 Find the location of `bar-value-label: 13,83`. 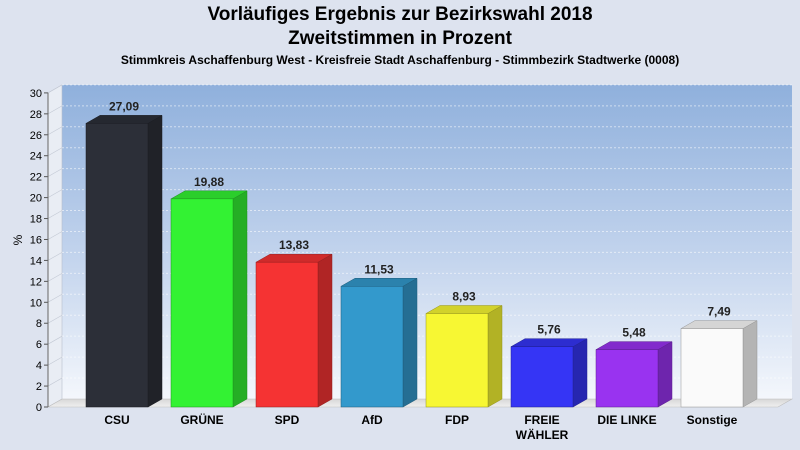

bar-value-label: 13,83 is located at coordinates (294, 245).